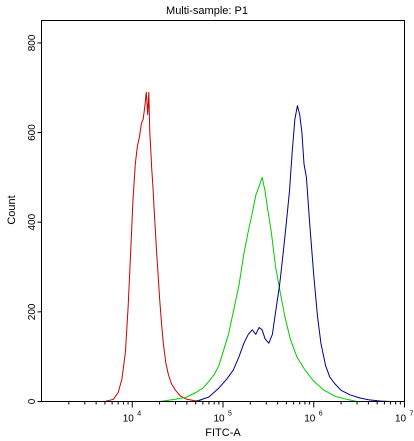 The height and width of the screenshot is (441, 414). Describe the element at coordinates (230, 414) in the screenshot. I see `x-tick-exponent: 5` at that location.